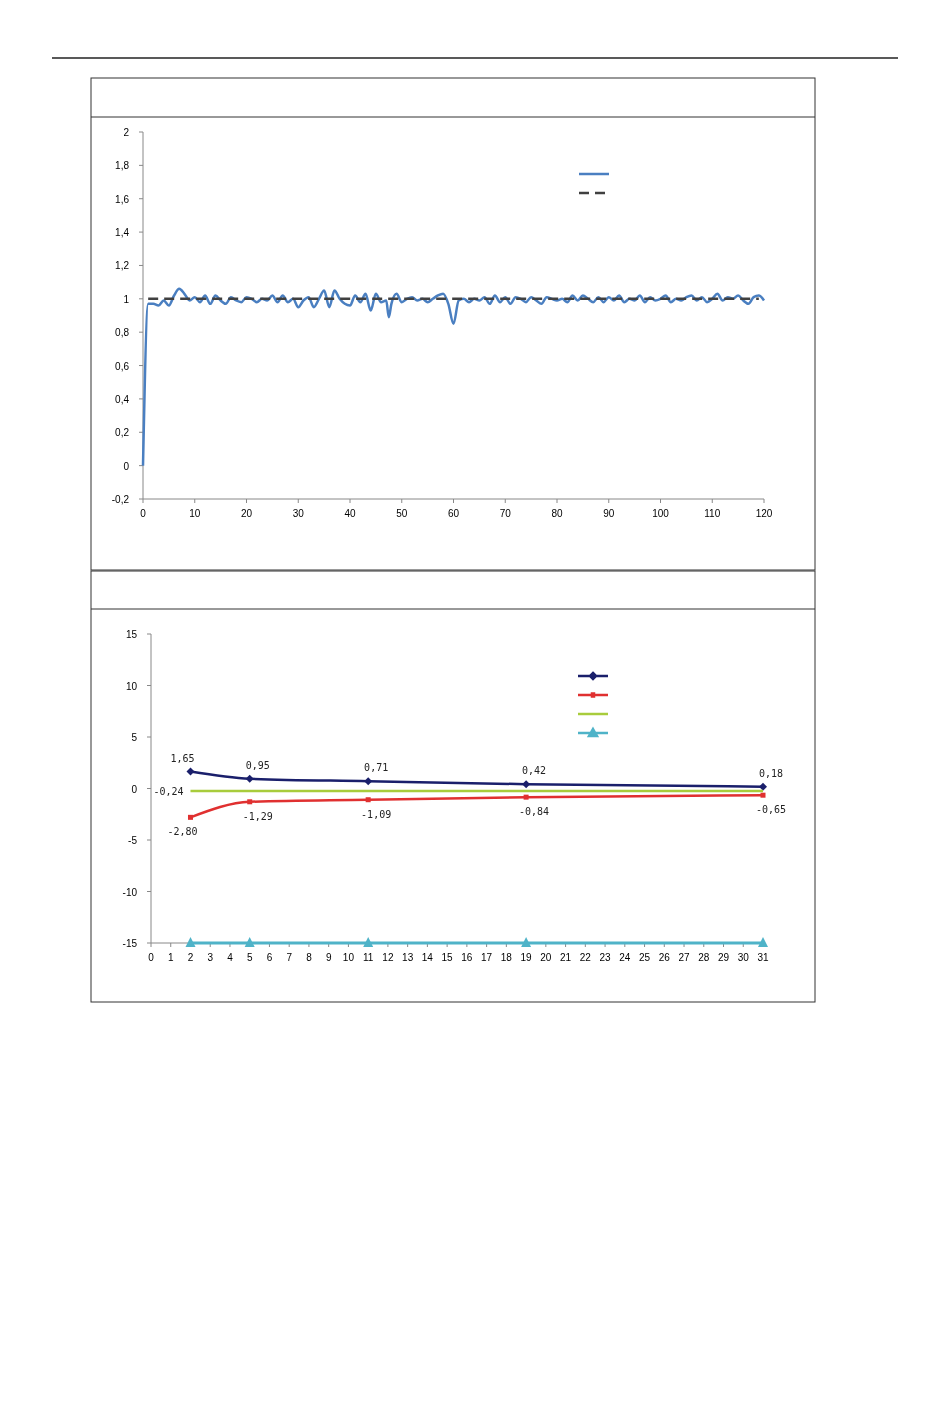 This screenshot has width=950, height=1408. Describe the element at coordinates (289, 957) in the screenshot. I see `x-tick-label: 7` at that location.